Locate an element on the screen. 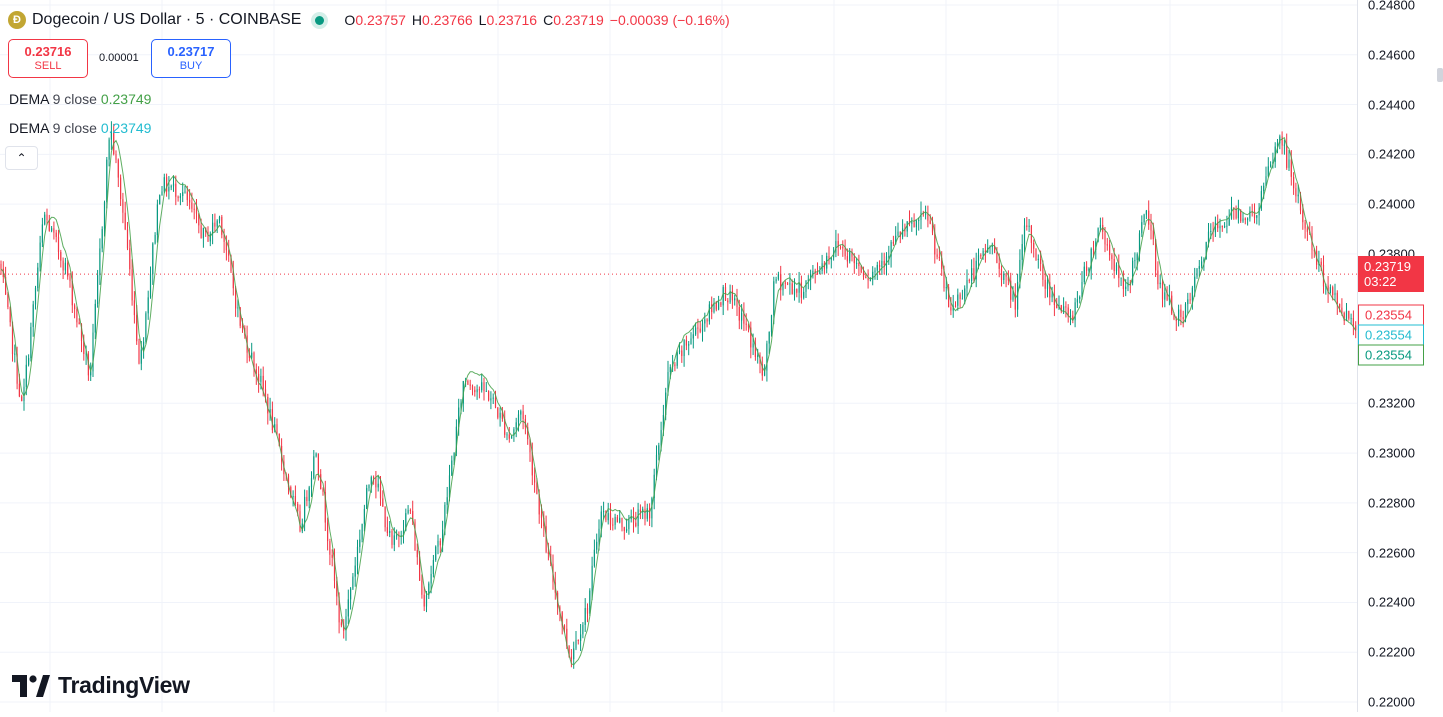  legend-indicator-params: 9 close is located at coordinates (74, 128).